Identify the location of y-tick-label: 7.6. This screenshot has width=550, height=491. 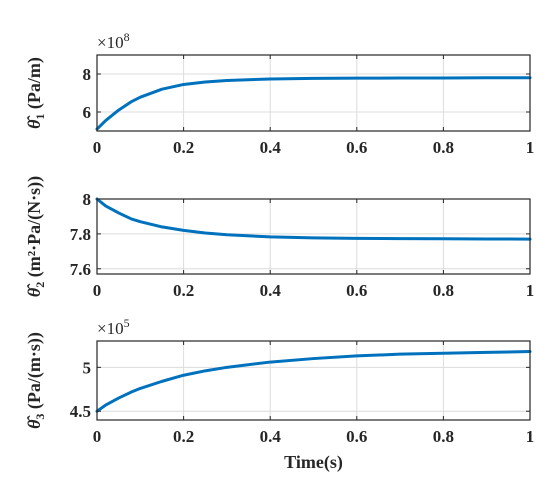
(80, 269).